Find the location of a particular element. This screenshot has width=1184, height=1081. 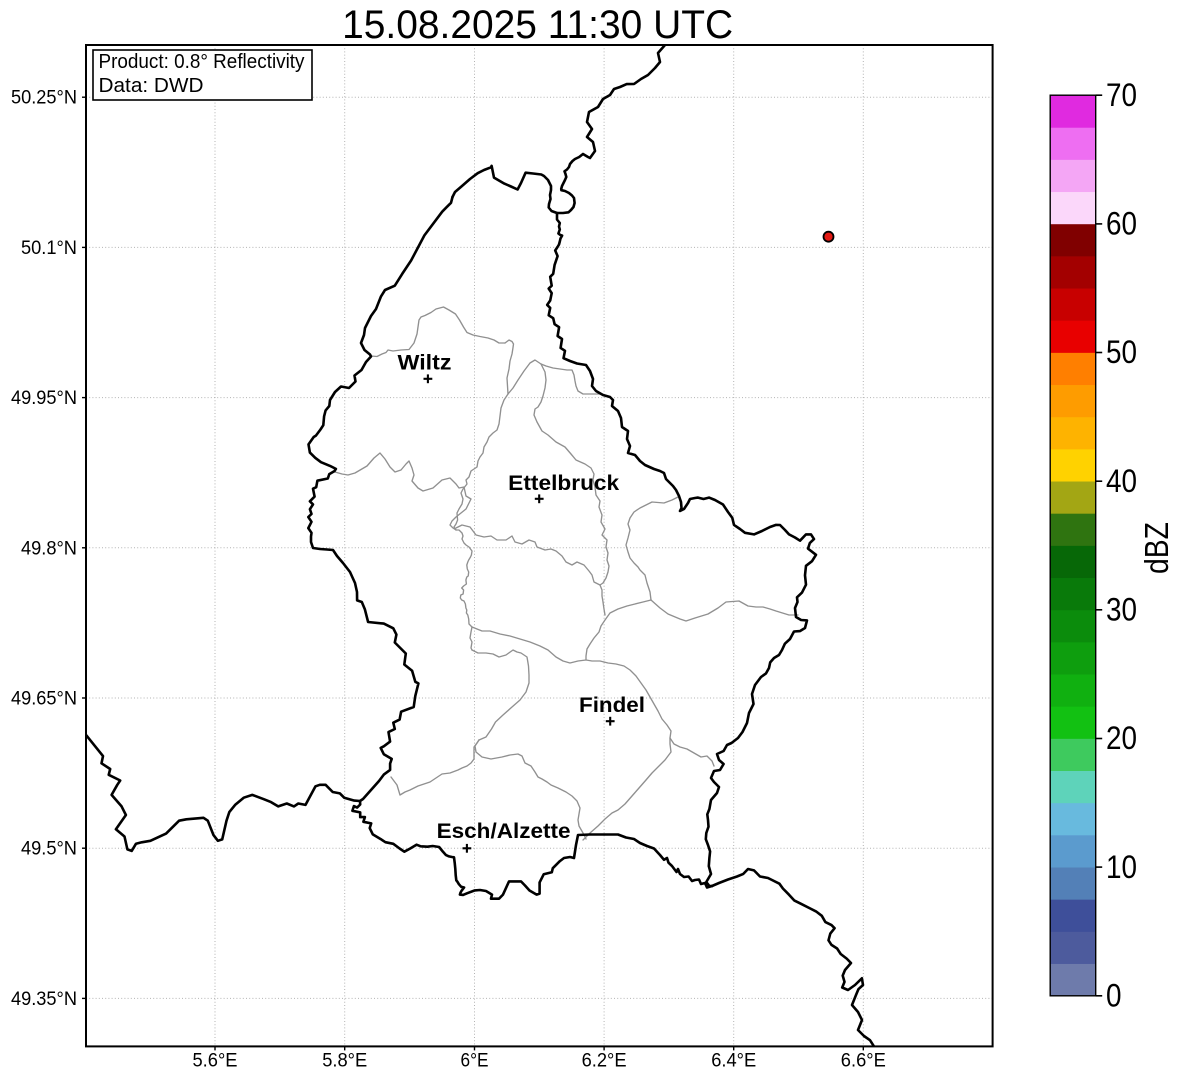

svg-text: 50 is located at coordinates (1121, 352).